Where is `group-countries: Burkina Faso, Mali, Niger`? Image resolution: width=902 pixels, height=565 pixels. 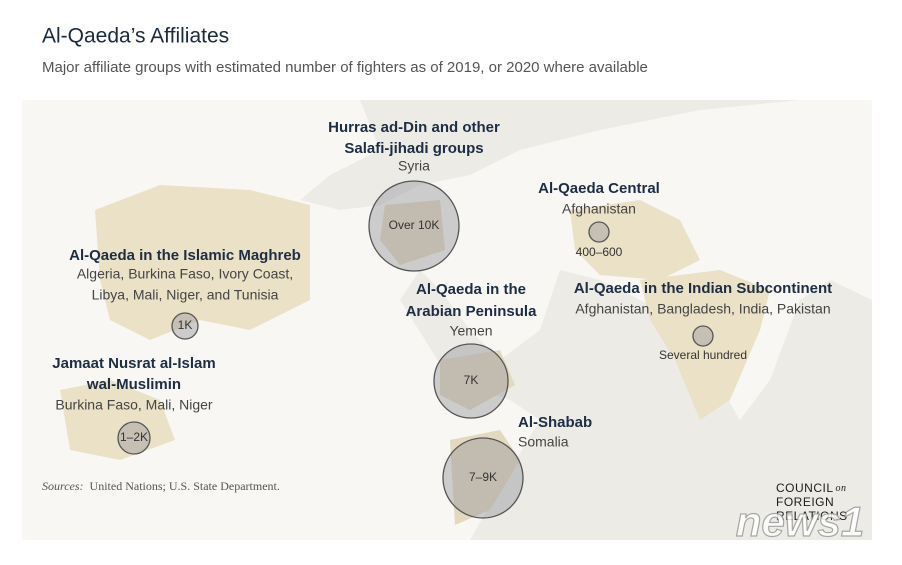
group-countries: Burkina Faso, Mali, Niger is located at coordinates (134, 405).